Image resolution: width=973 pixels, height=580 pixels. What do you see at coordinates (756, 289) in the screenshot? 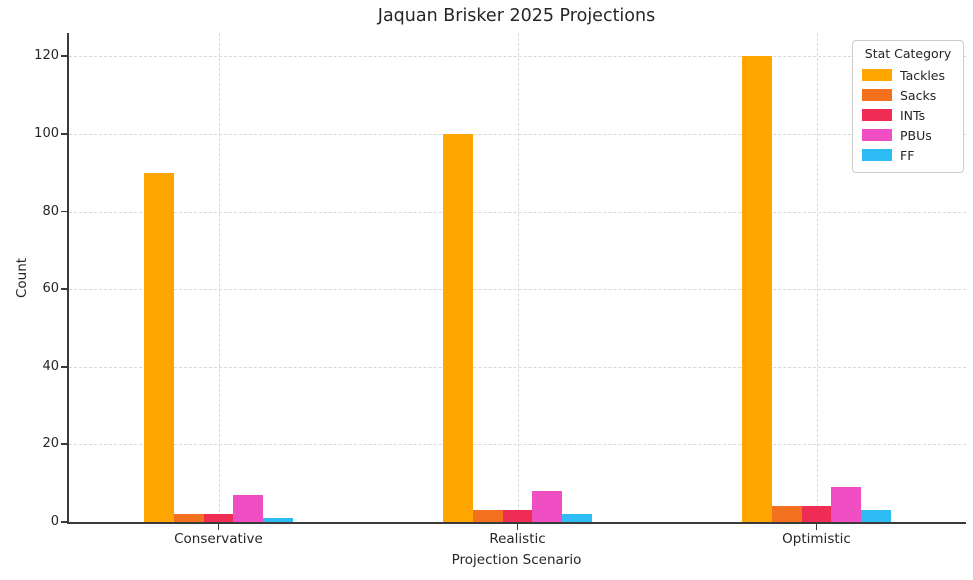
I see `bar-tackles-optimistic` at bounding box center [756, 289].